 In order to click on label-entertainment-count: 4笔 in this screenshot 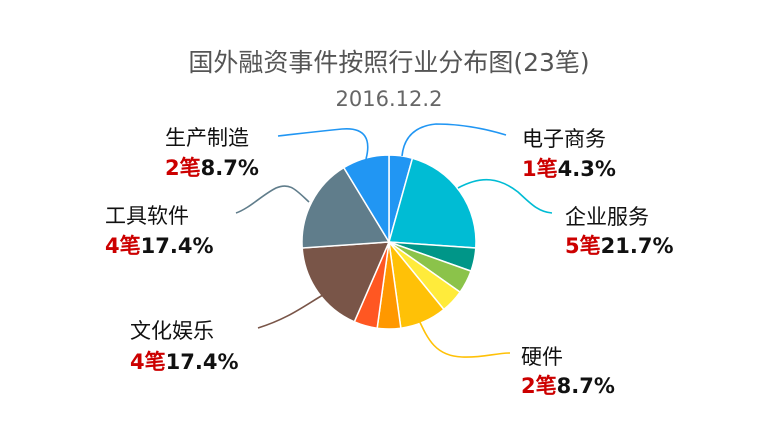, I will do `click(148, 362)`.